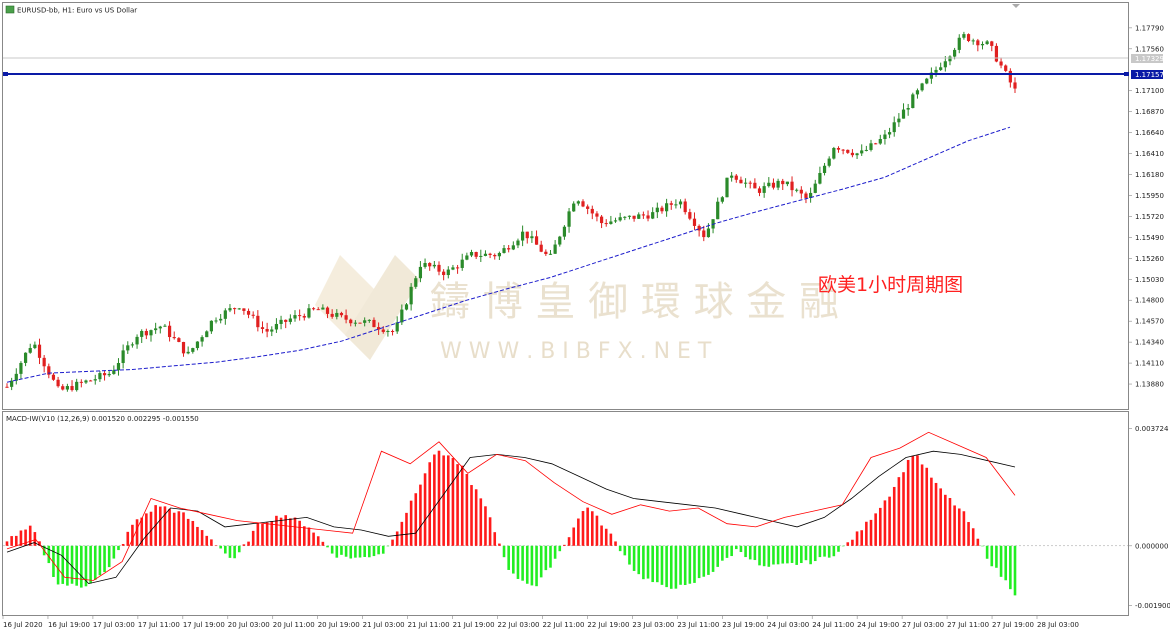 Image resolution: width=1170 pixels, height=632 pixels. I want to click on svg-text: 1.17329, so click(1149, 59).